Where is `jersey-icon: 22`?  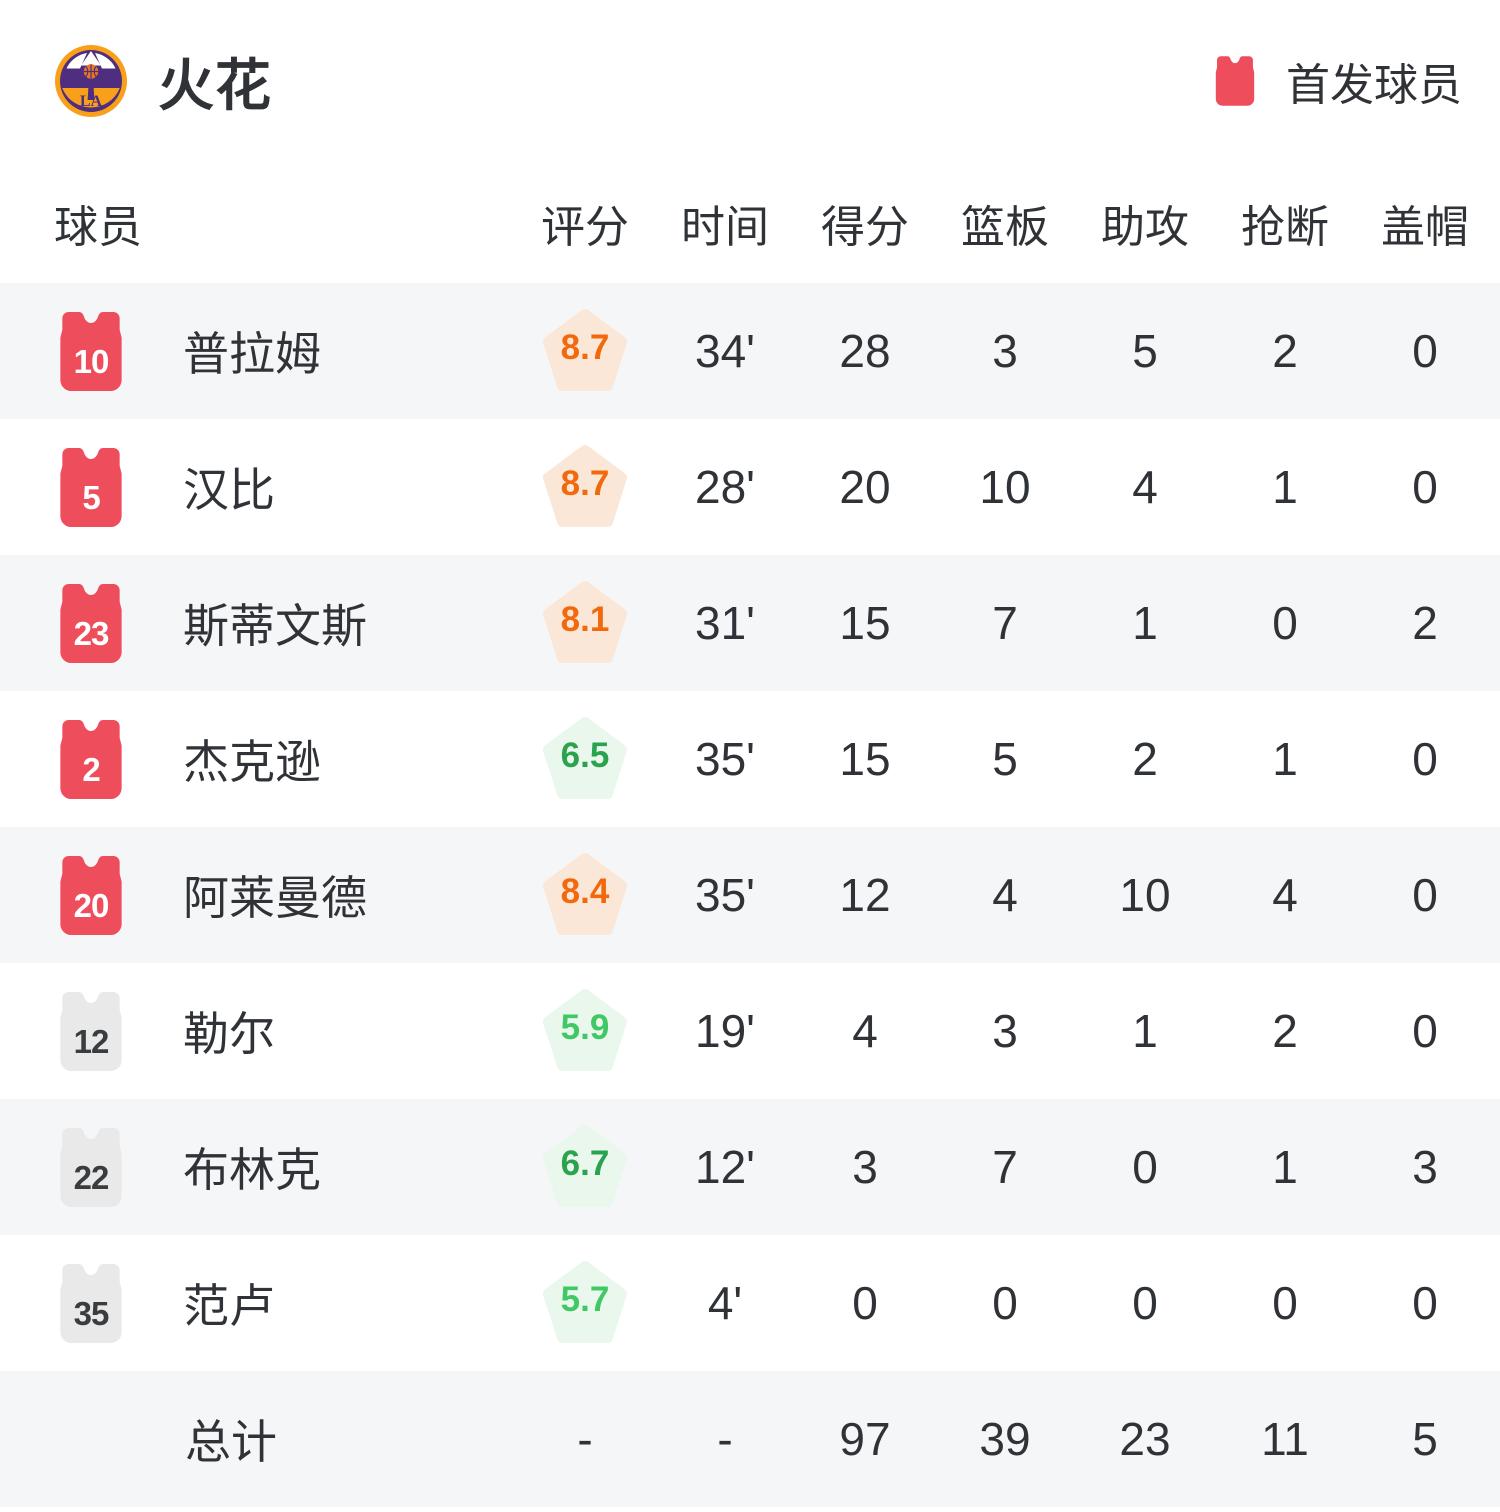
jersey-icon: 22 is located at coordinates (91, 1167).